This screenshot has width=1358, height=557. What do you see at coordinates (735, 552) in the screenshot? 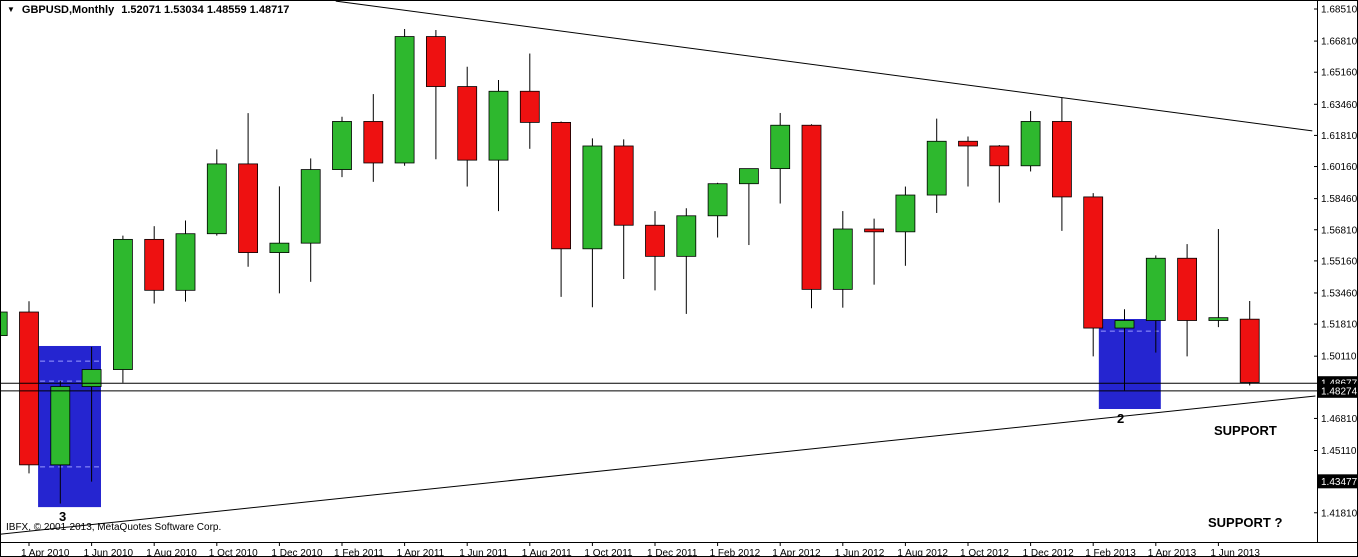
I see `x-axis-label: 1 Feb 2012` at bounding box center [735, 552].